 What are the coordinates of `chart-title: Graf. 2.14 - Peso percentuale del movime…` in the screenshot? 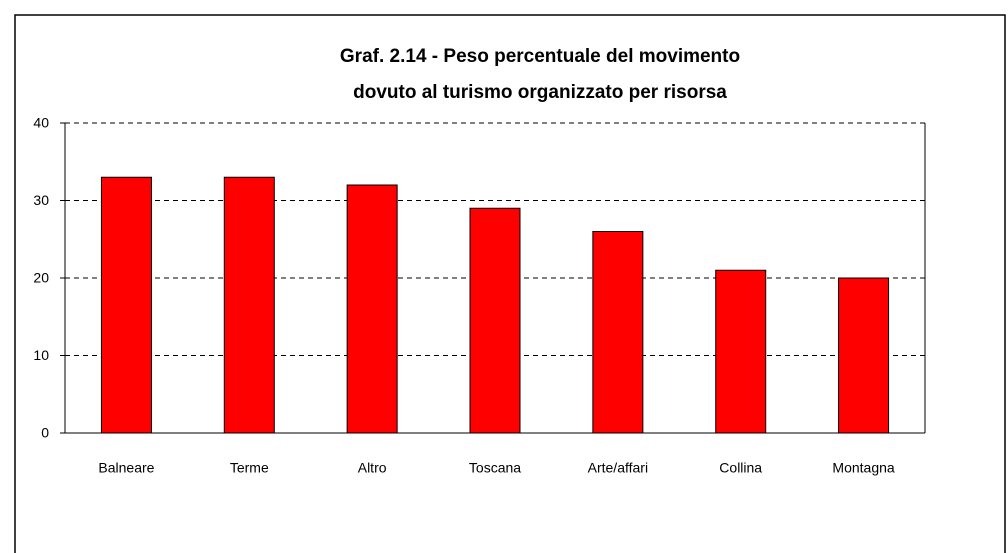 It's located at (540, 56).